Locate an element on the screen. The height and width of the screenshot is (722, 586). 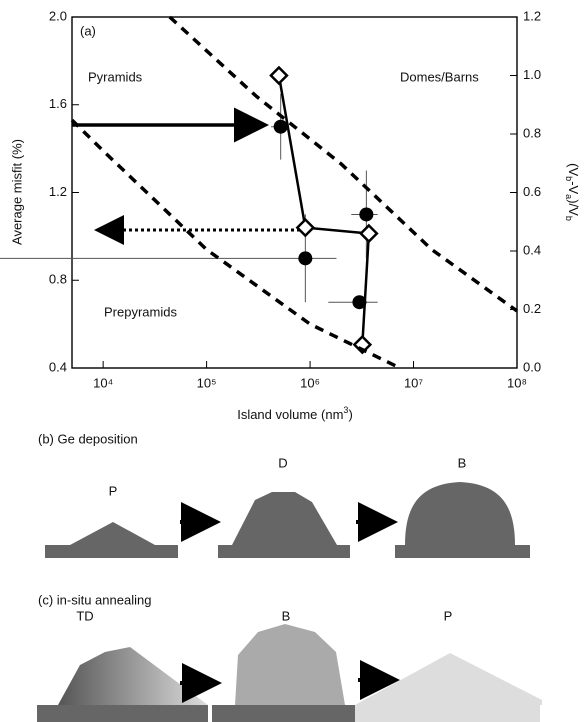
y-tick-label: 0.4 is located at coordinates (58, 366).